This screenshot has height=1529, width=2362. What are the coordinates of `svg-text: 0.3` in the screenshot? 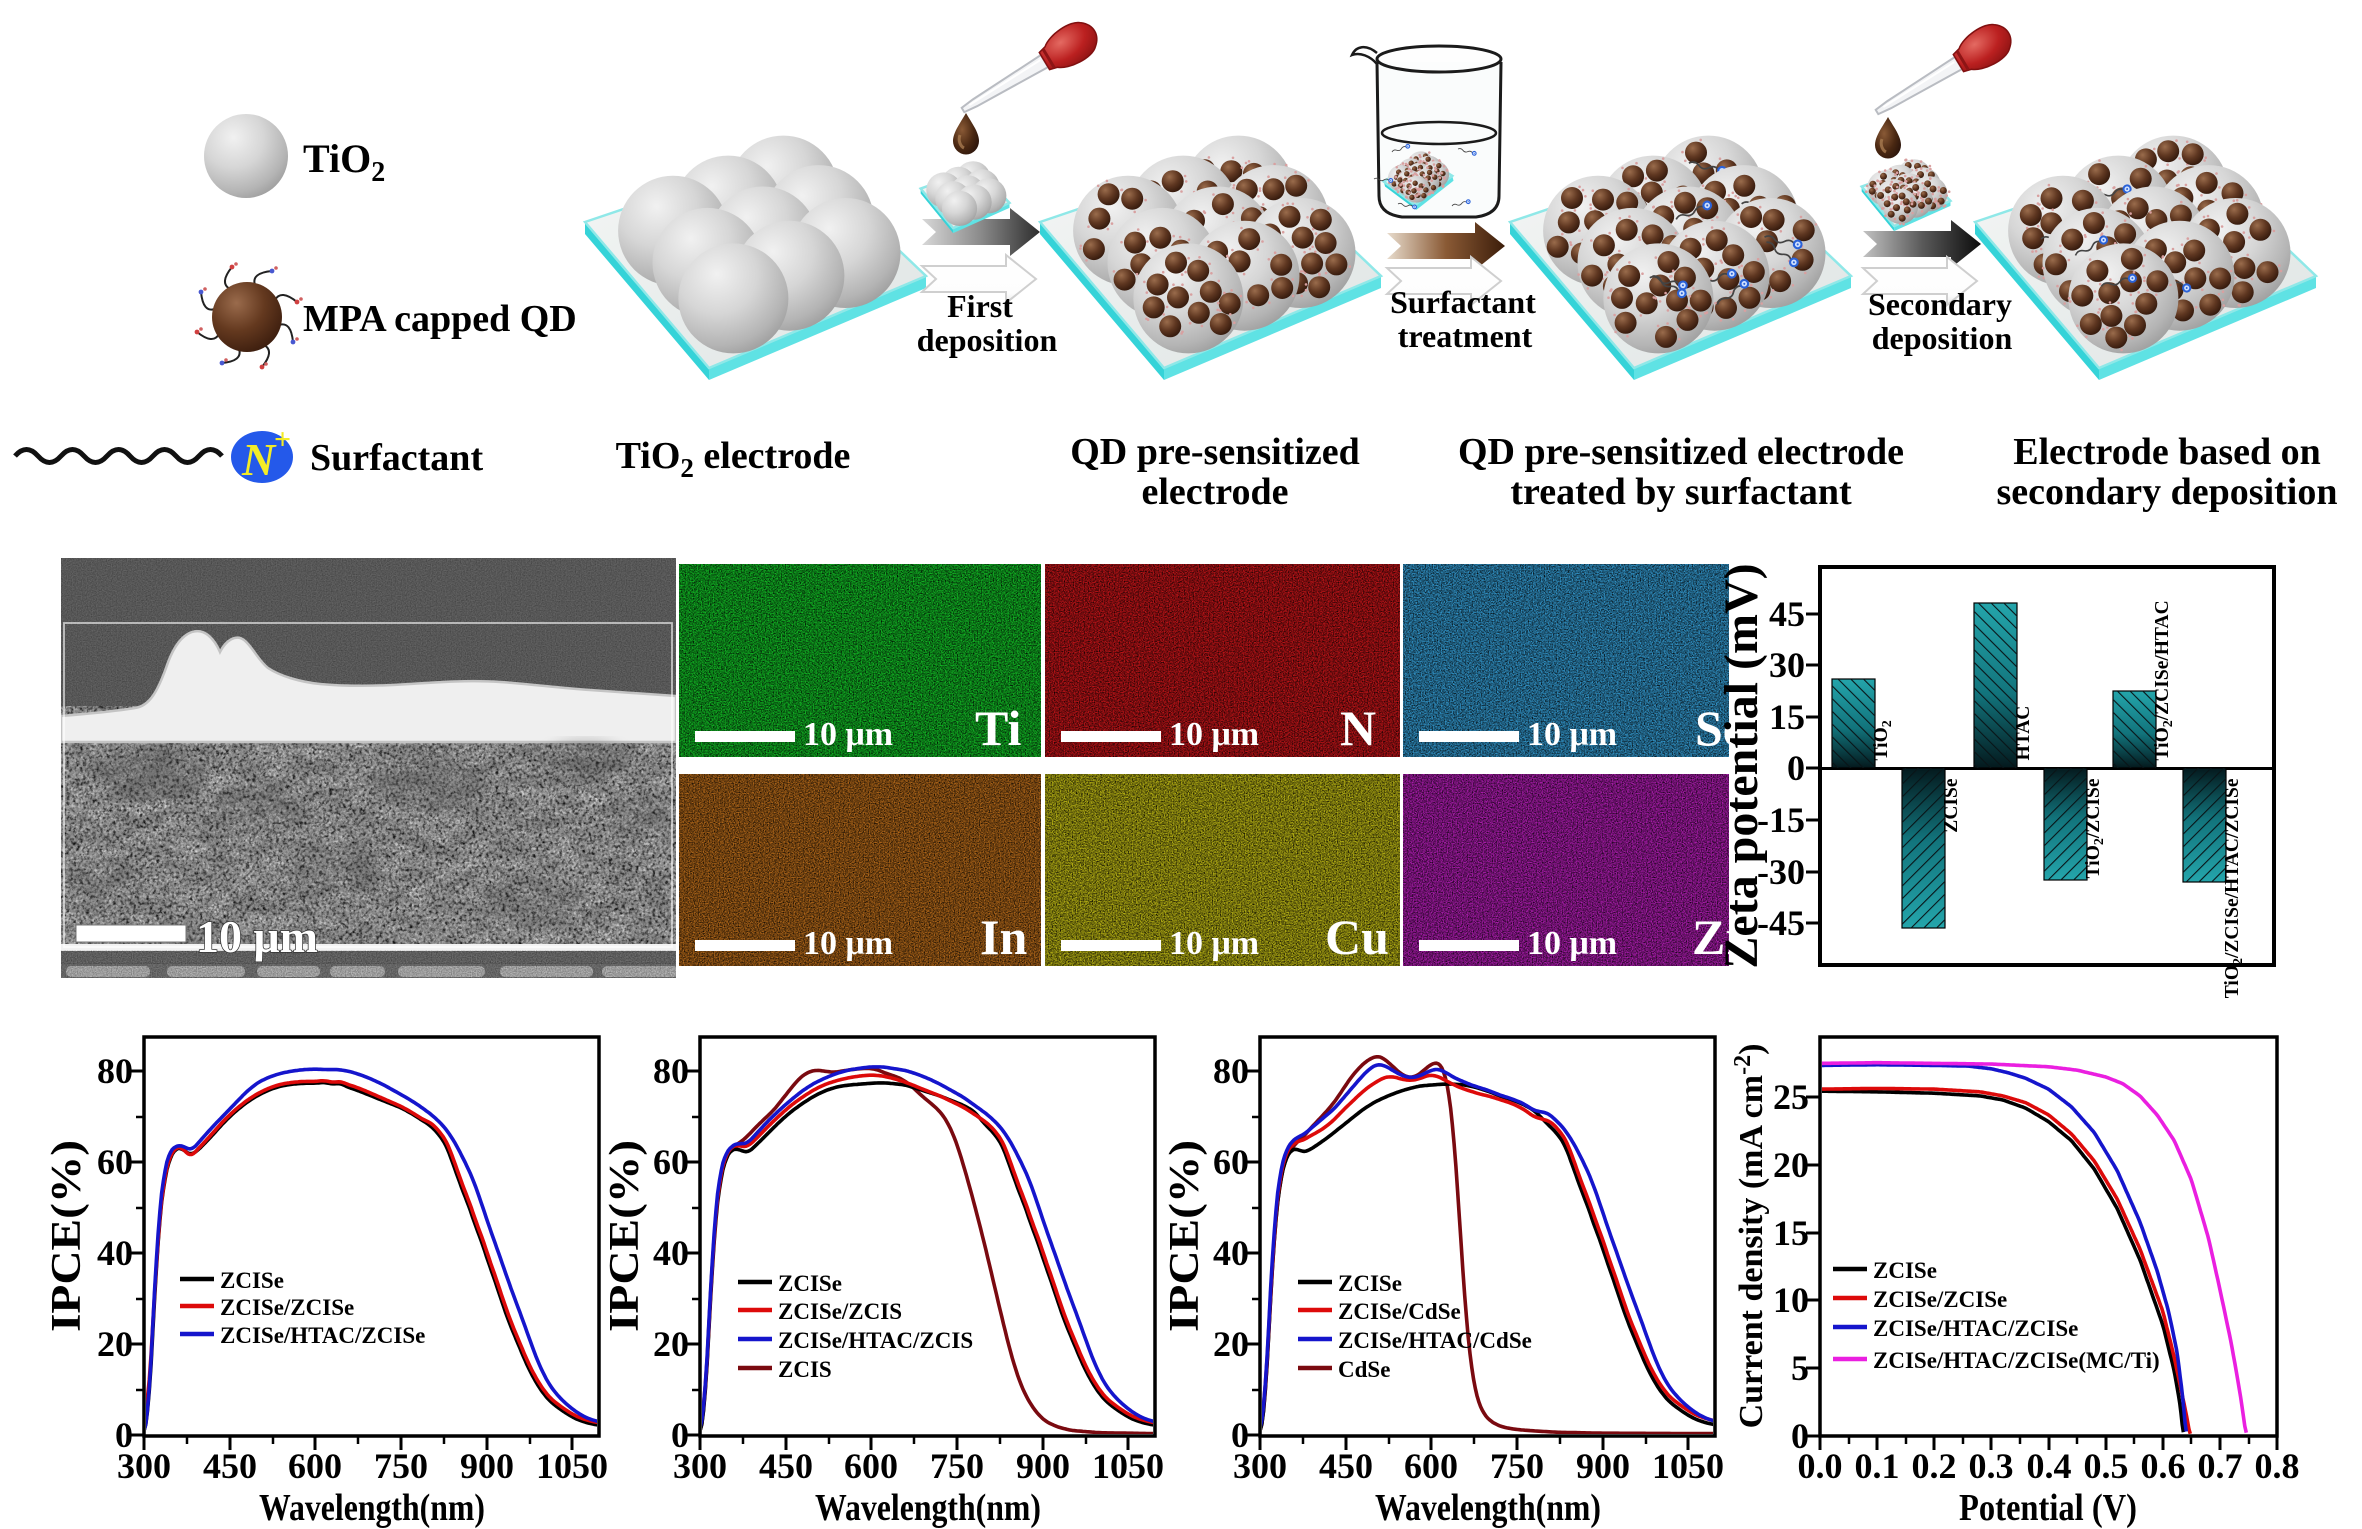 It's located at (1991, 1466).